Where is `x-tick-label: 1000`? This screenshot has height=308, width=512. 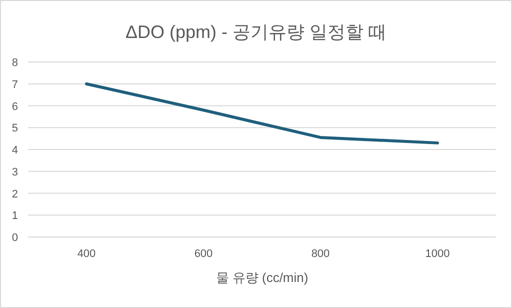 x-tick-label: 1000 is located at coordinates (437, 254).